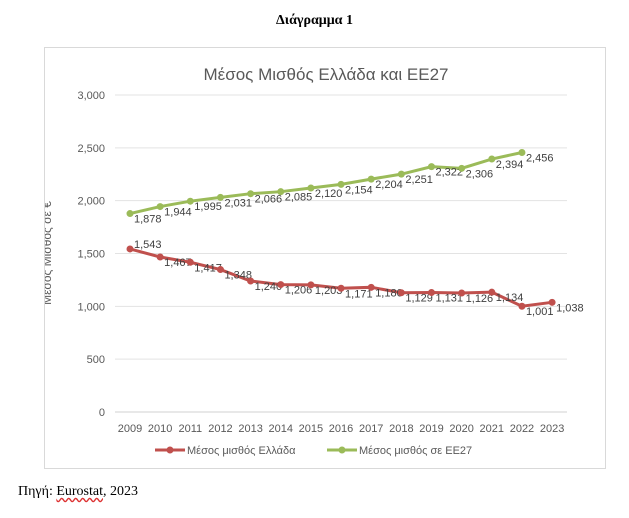 The image size is (629, 518). Describe the element at coordinates (389, 185) in the screenshot. I see `data-label: 2,204` at that location.